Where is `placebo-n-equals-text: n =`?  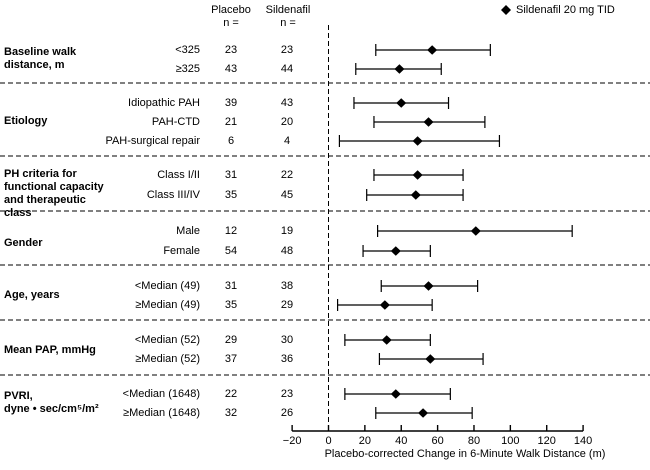
placebo-n-equals-text: n = is located at coordinates (231, 23).